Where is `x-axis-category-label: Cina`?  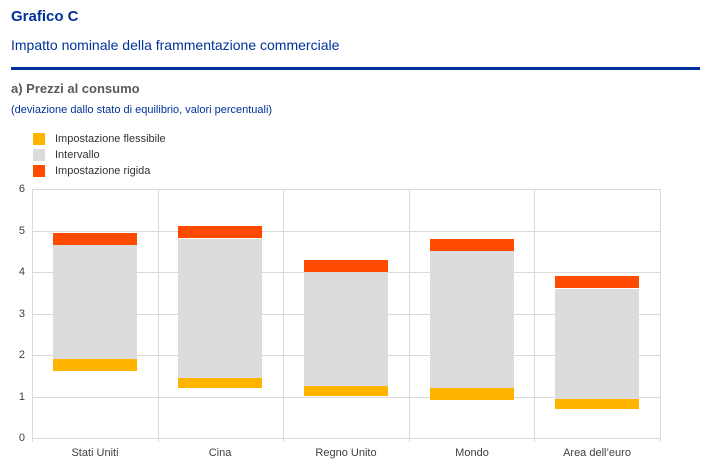 x-axis-category-label: Cina is located at coordinates (220, 453).